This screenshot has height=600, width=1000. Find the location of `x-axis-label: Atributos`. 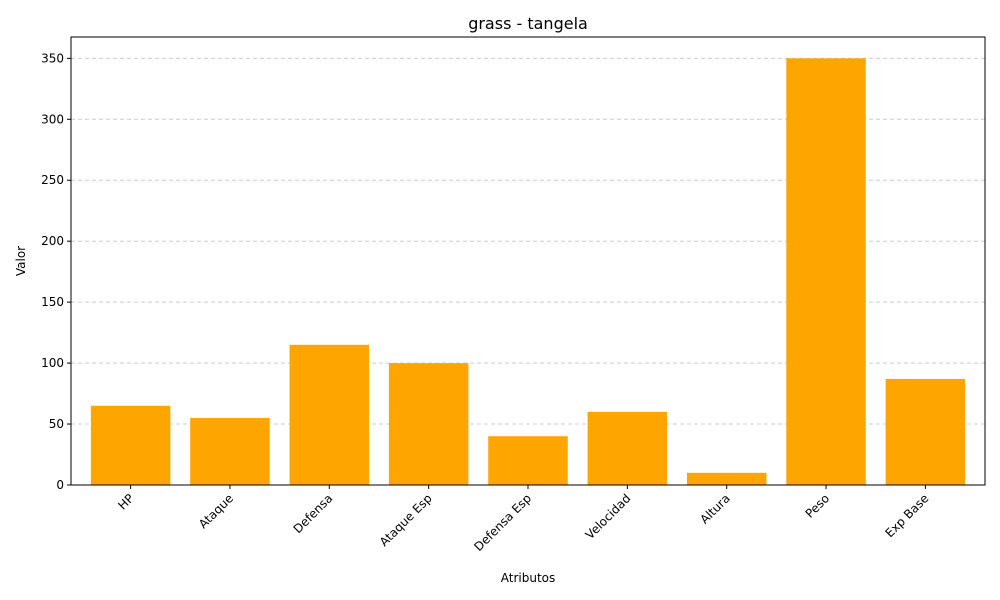

x-axis-label: Atributos is located at coordinates (528, 578).